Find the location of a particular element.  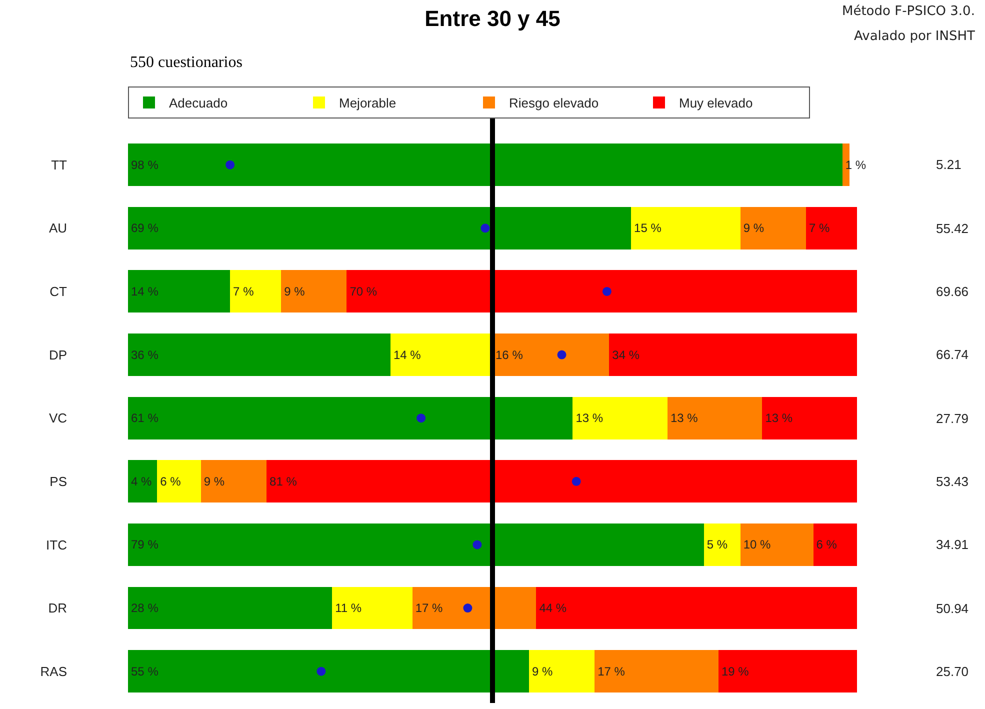

text: 27.79 is located at coordinates (952, 418).